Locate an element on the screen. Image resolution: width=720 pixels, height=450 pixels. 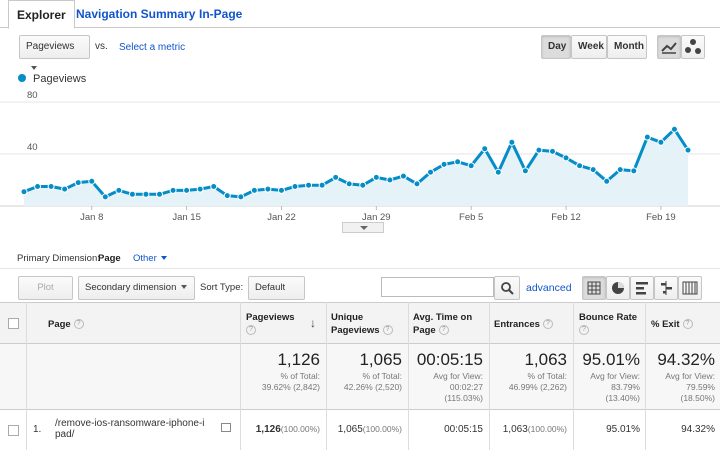
total-unique-pageviews: 1,065 is located at coordinates (380, 359).